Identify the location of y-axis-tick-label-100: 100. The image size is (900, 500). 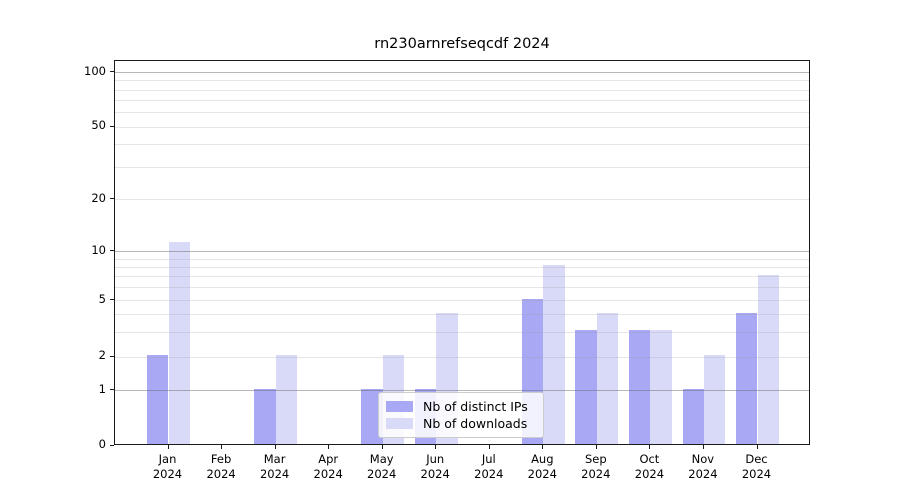
(95, 70).